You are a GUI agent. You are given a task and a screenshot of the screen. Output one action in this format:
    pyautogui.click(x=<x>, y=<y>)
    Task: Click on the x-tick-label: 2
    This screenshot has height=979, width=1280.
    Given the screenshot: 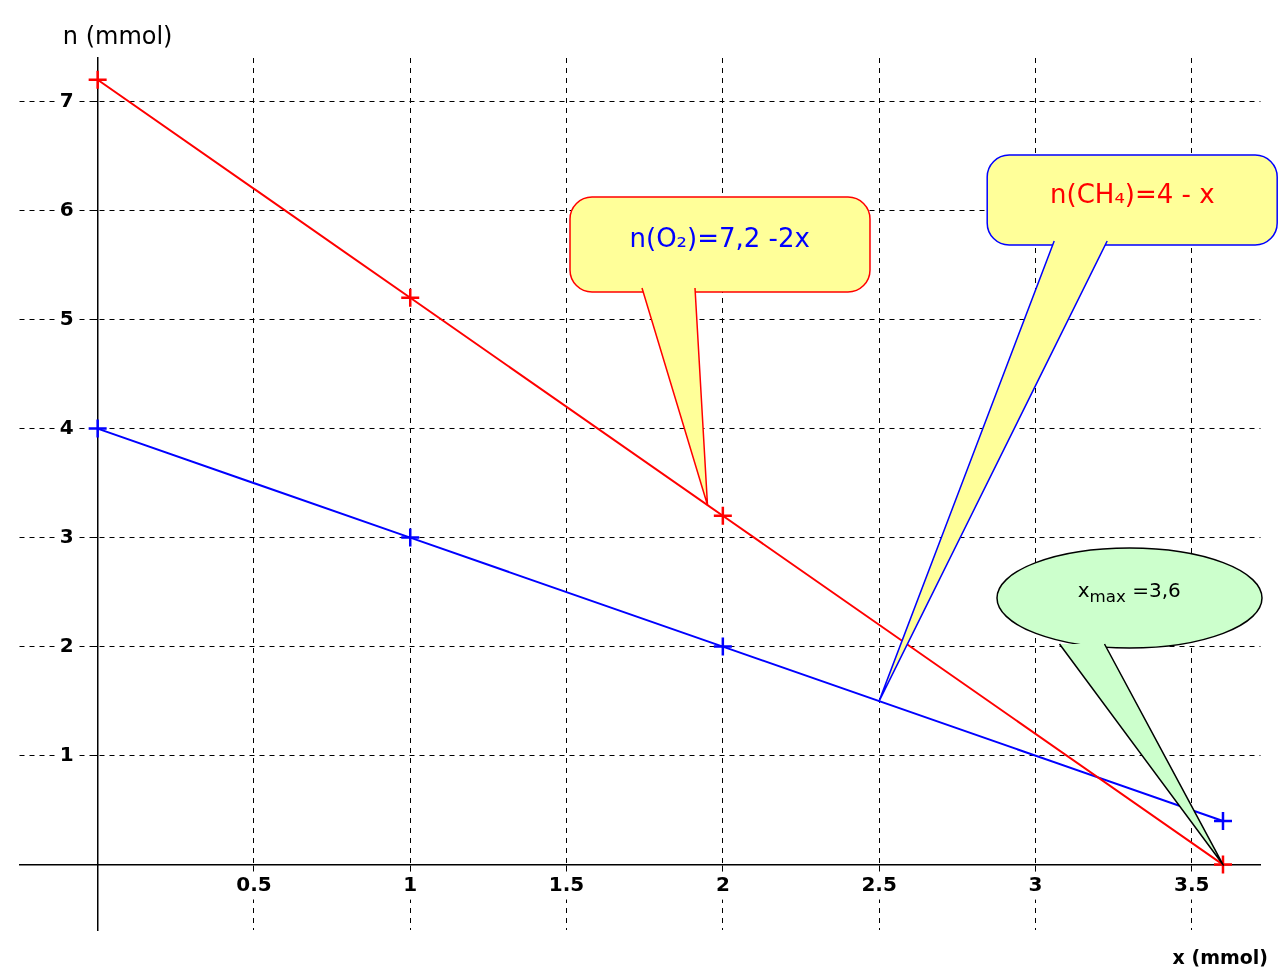 What is the action you would take?
    pyautogui.click(x=722, y=883)
    